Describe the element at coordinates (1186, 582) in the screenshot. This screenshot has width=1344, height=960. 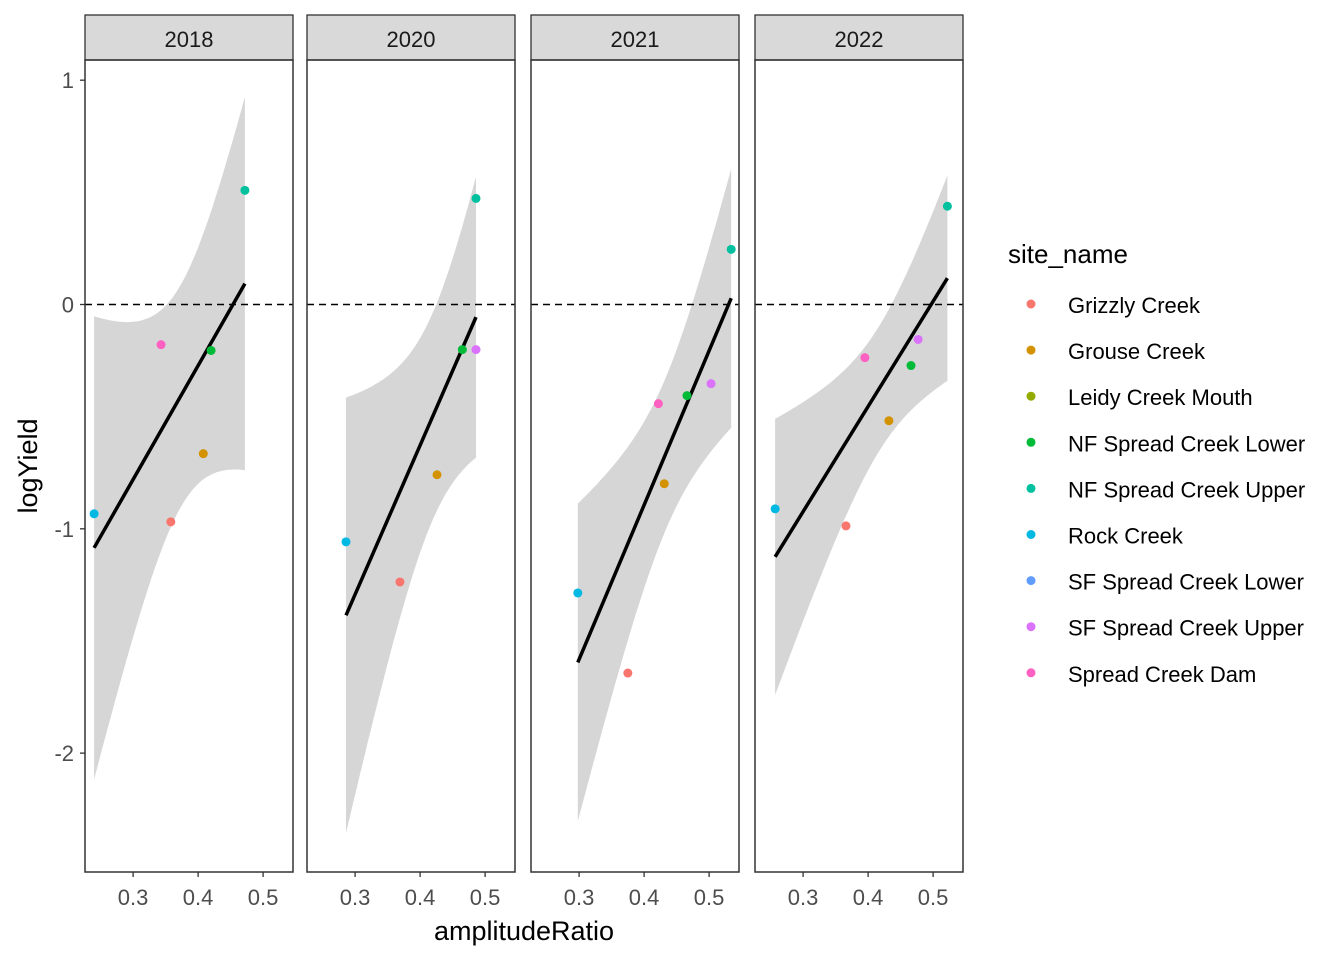
I see `legend-label: SF Spread Creek Lower` at that location.